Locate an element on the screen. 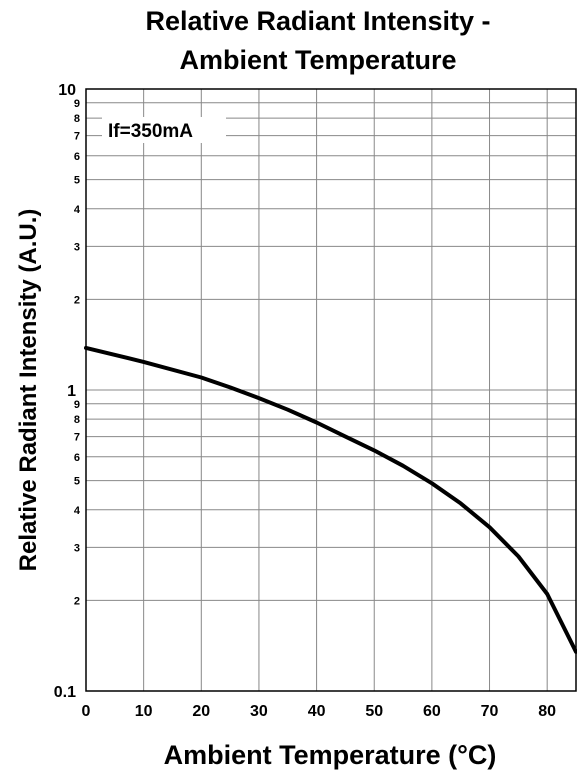  x-tick-label: 60 is located at coordinates (432, 711).